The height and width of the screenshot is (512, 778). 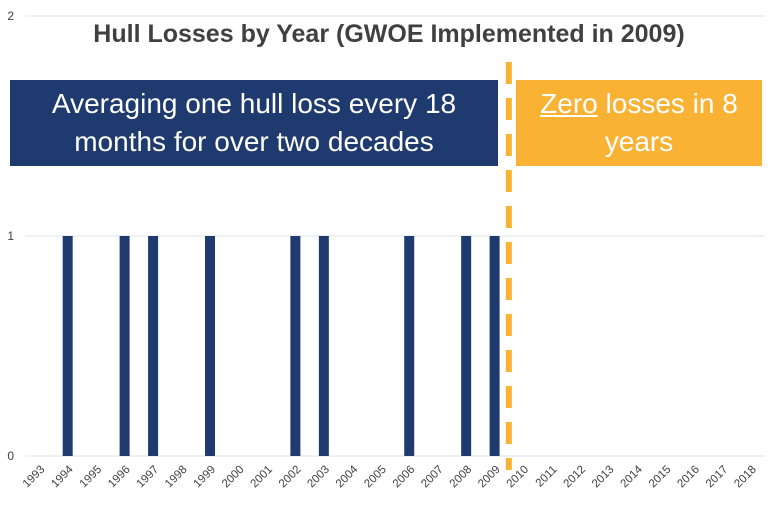 I want to click on x-tick-label: 1998, so click(x=176, y=477).